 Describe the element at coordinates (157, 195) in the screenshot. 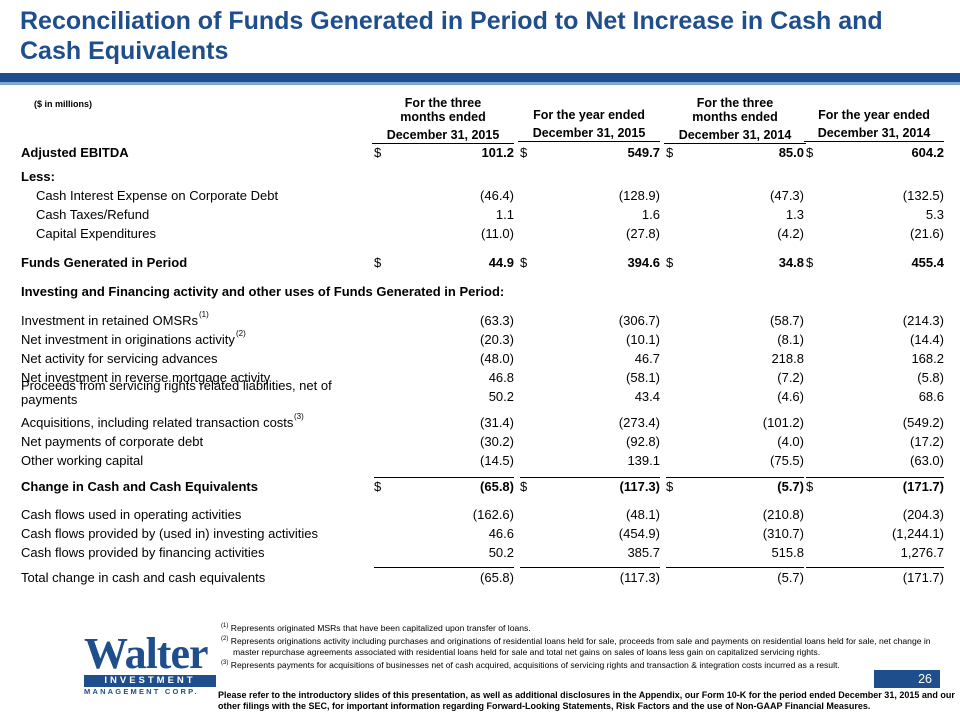

I see `row-label: Cash Interest Expense on Corporate Debt` at that location.